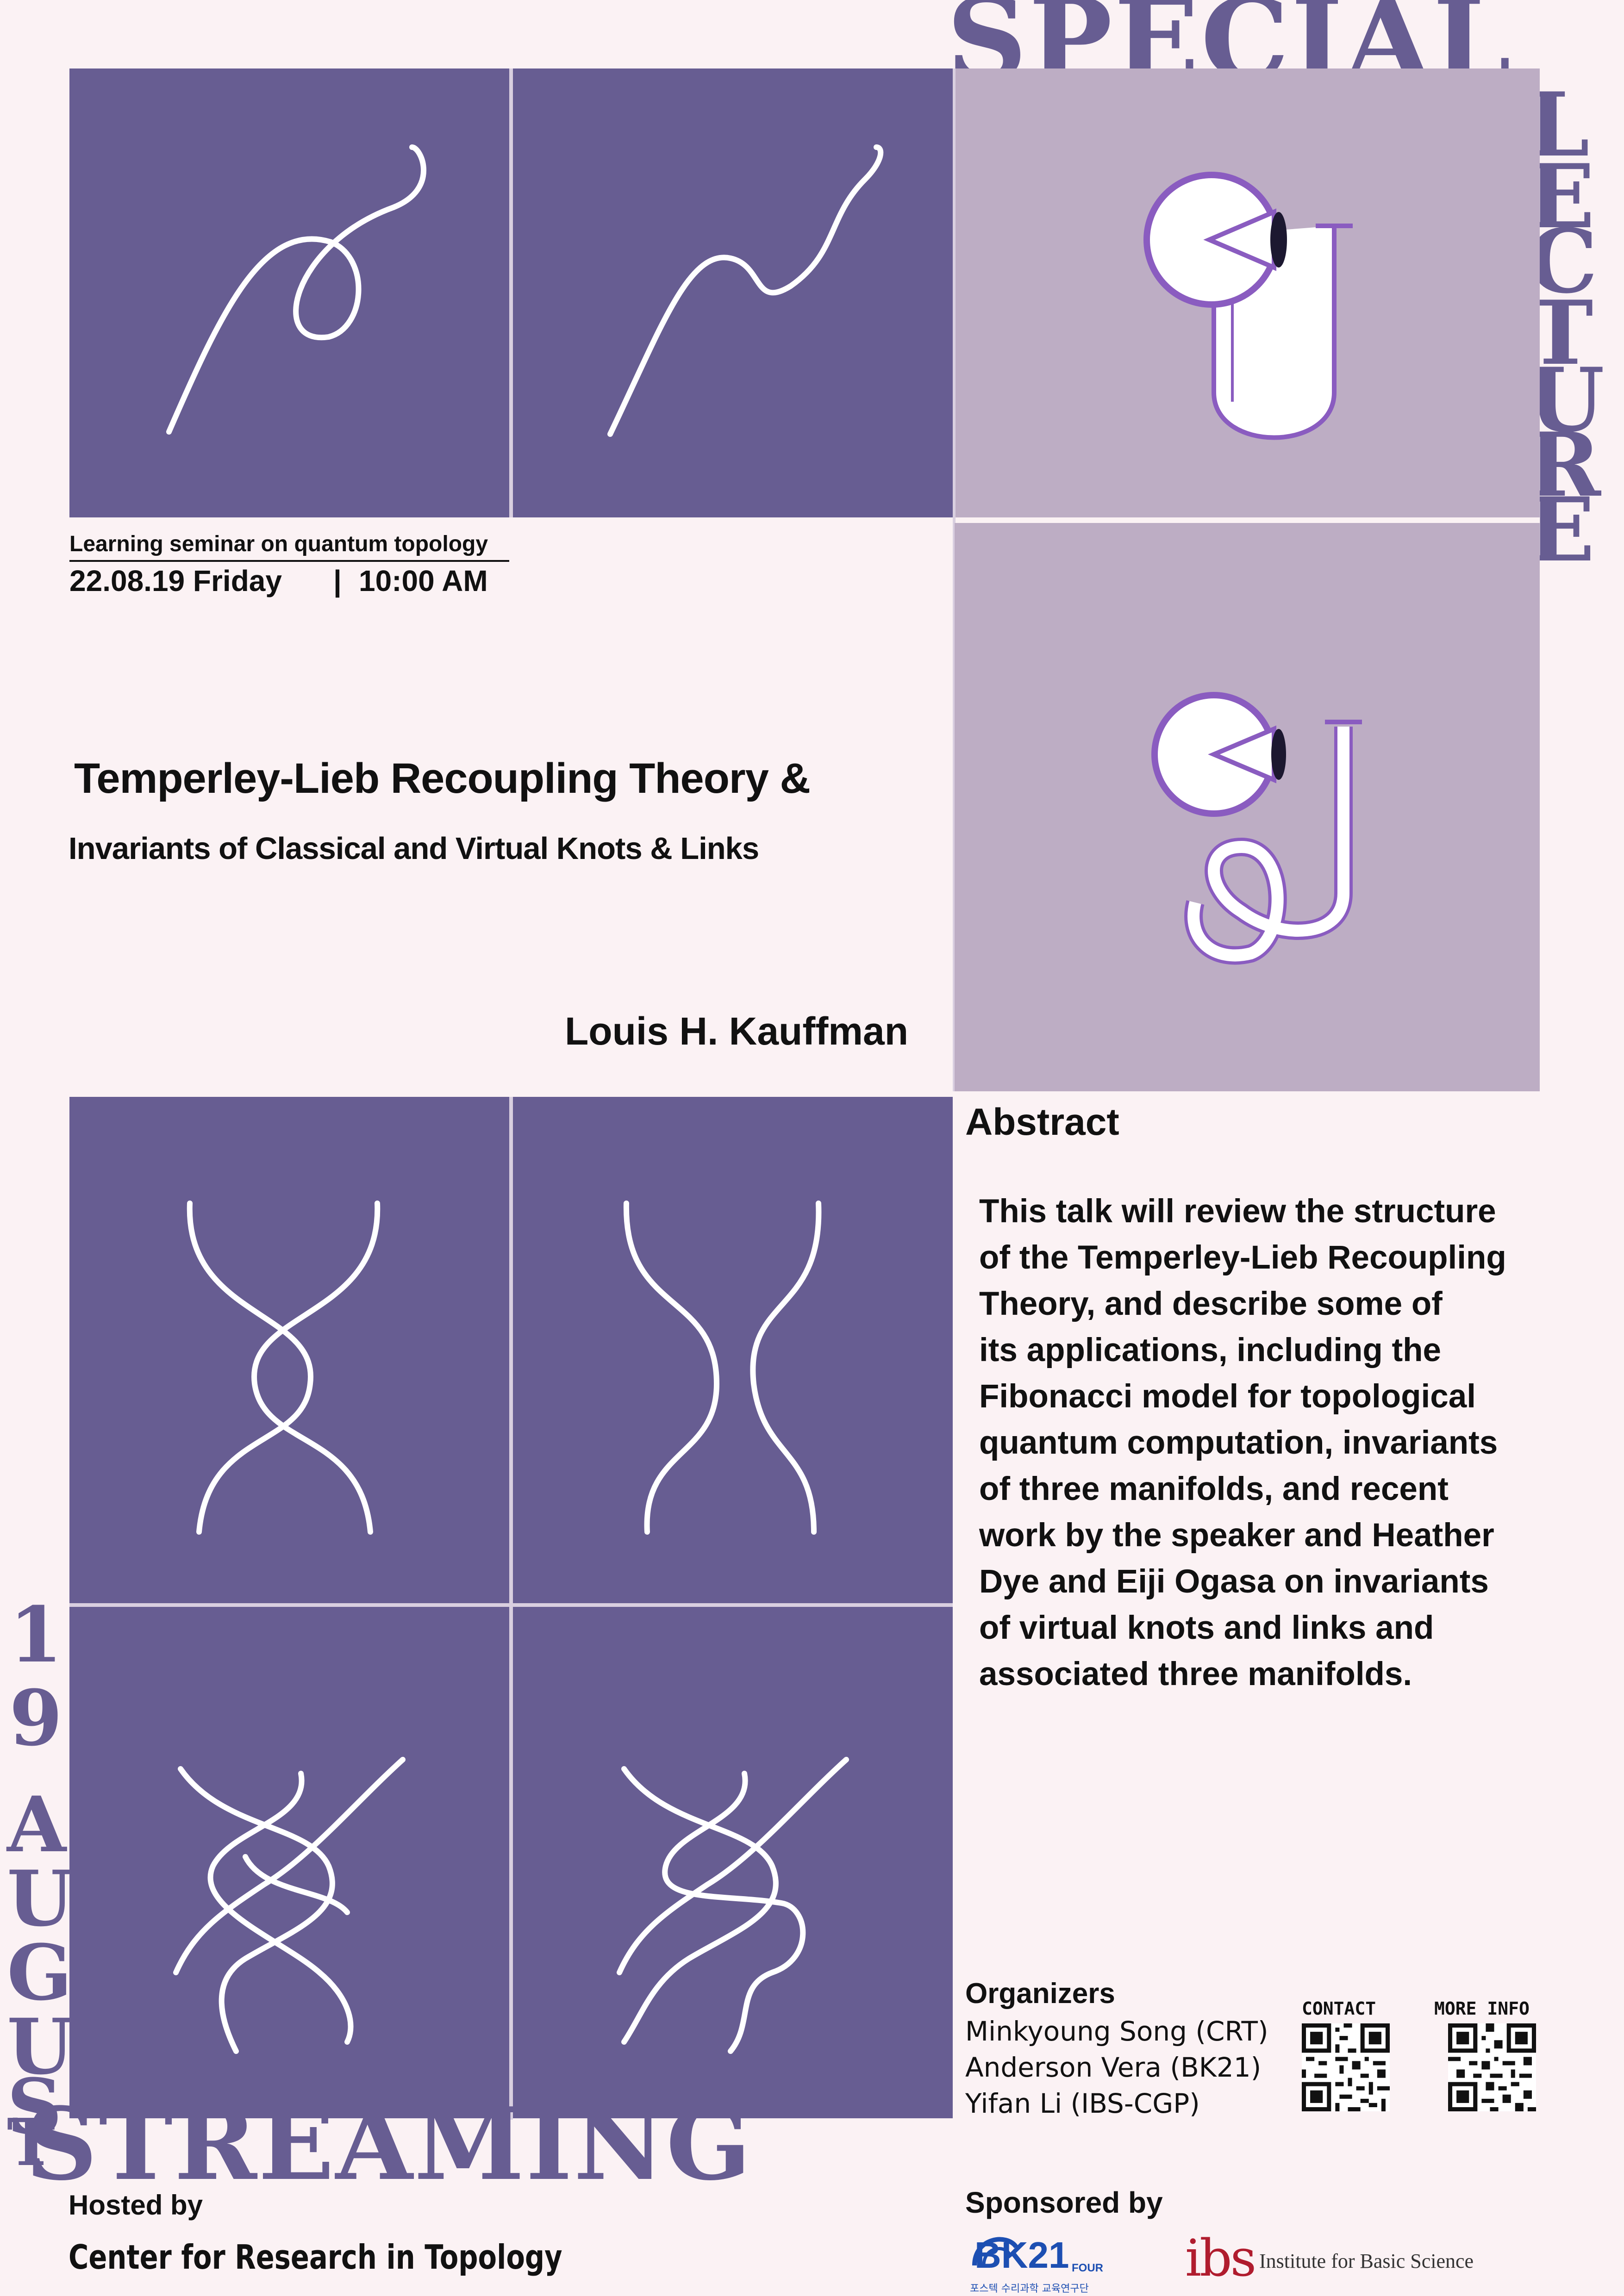  I want to click on ibs-logo: ibs Institute for Basic Science, so click(1347, 2258).